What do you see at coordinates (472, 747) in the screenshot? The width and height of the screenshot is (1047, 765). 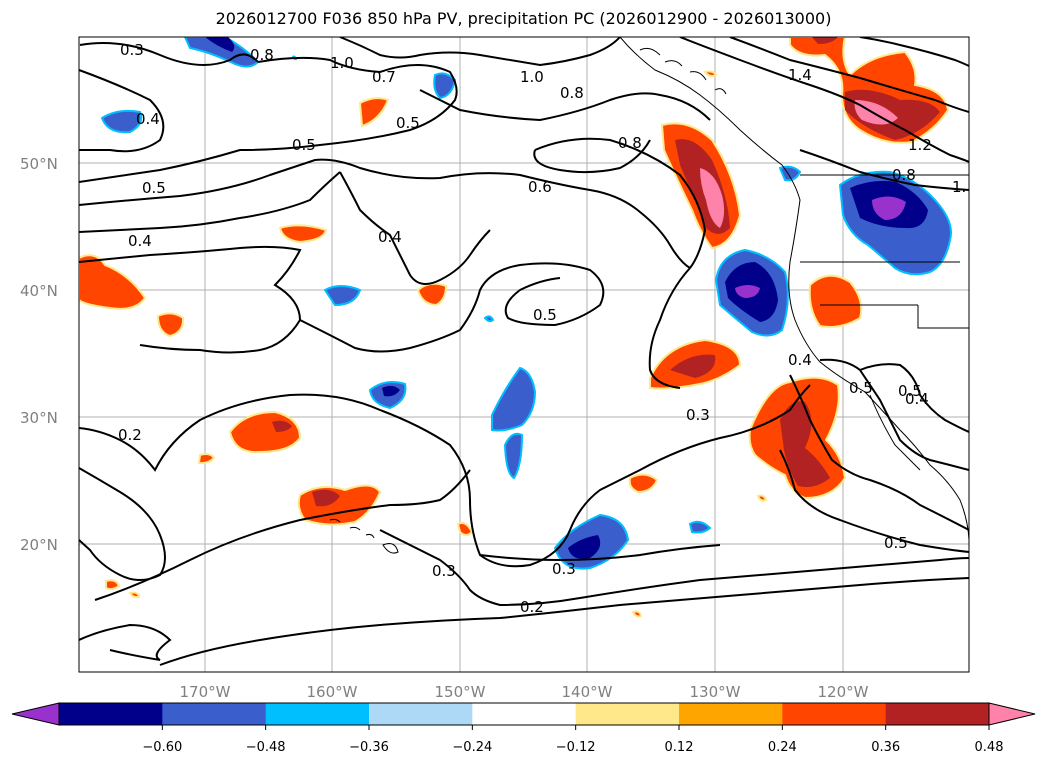 I see `colorbar-tick-label: −0.24` at bounding box center [472, 747].